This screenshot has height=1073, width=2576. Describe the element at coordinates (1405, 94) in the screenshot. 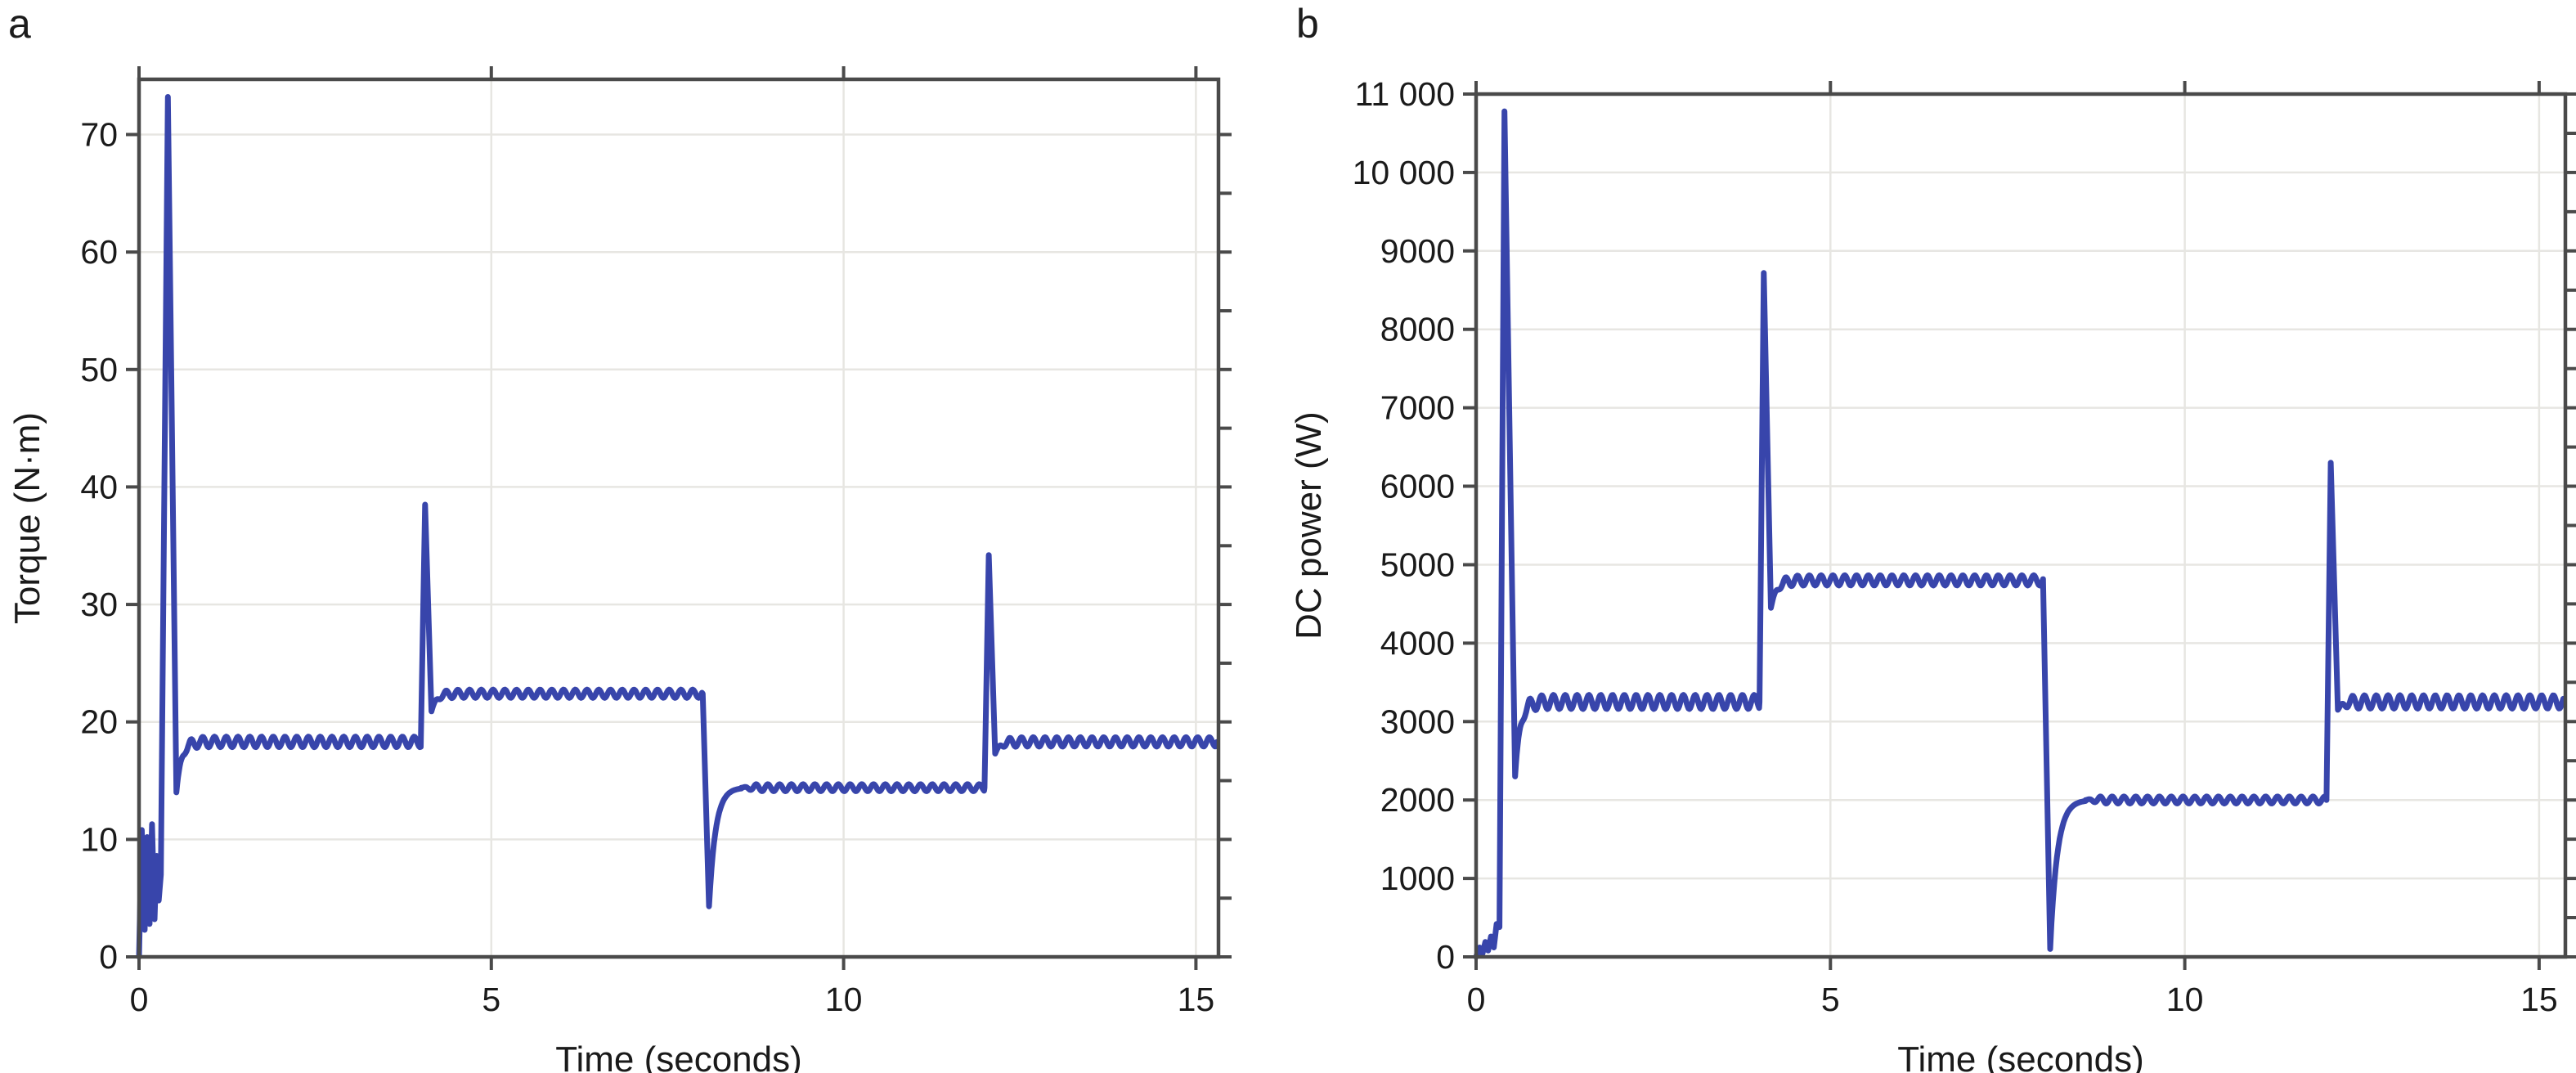

I see `y-tick-label: 11 000` at that location.